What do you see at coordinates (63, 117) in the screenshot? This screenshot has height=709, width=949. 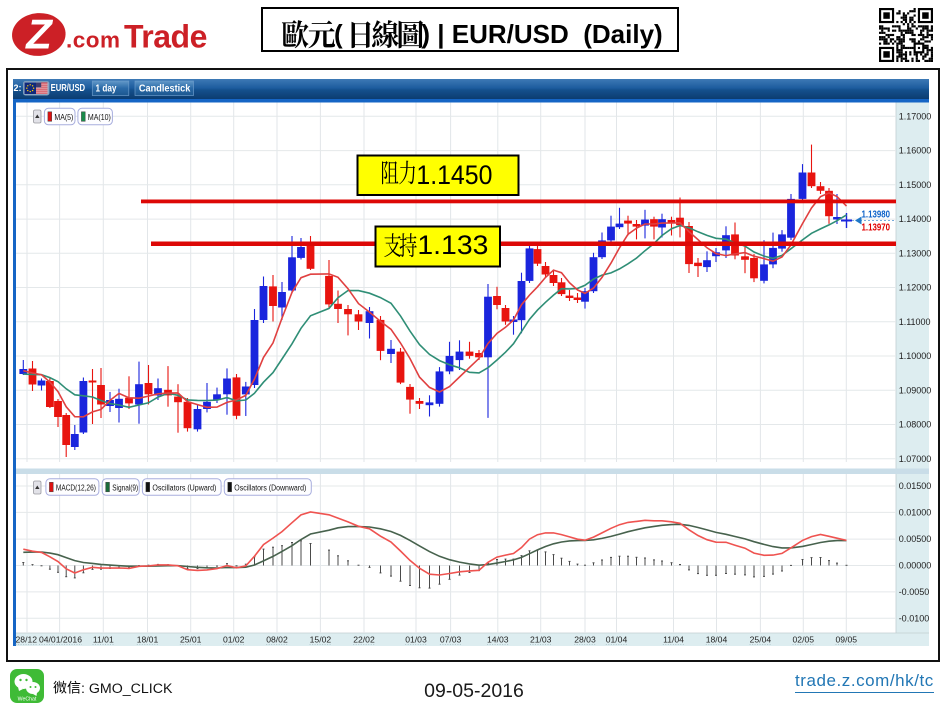 I see `svg-text: MA(5)` at bounding box center [63, 117].